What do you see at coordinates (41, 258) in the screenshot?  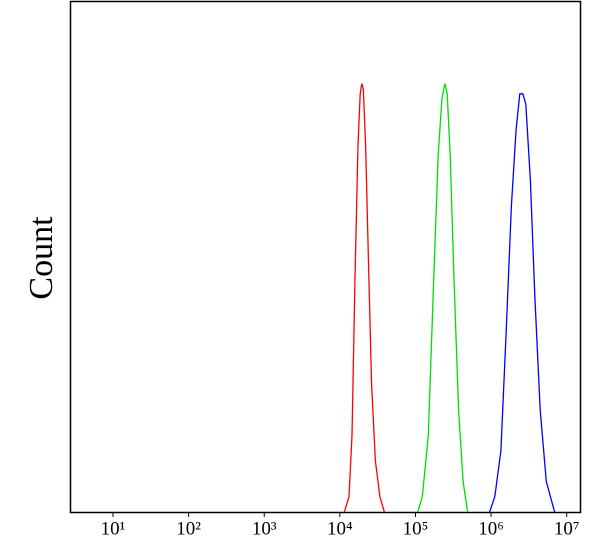 I see `y-axis-label: Count` at bounding box center [41, 258].